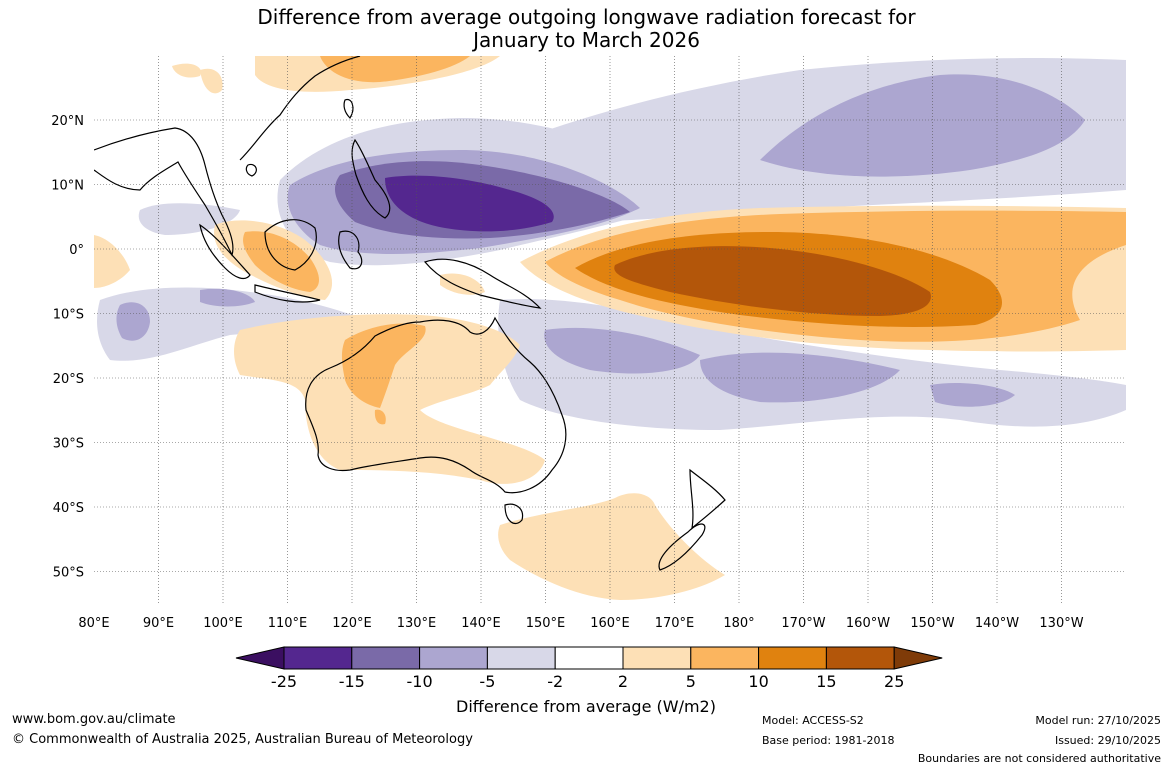 This screenshot has width=1173, height=770. Describe the element at coordinates (229, 324) in the screenshot. I see `anomaly-region-indian-ocean-neg-b` at that location.